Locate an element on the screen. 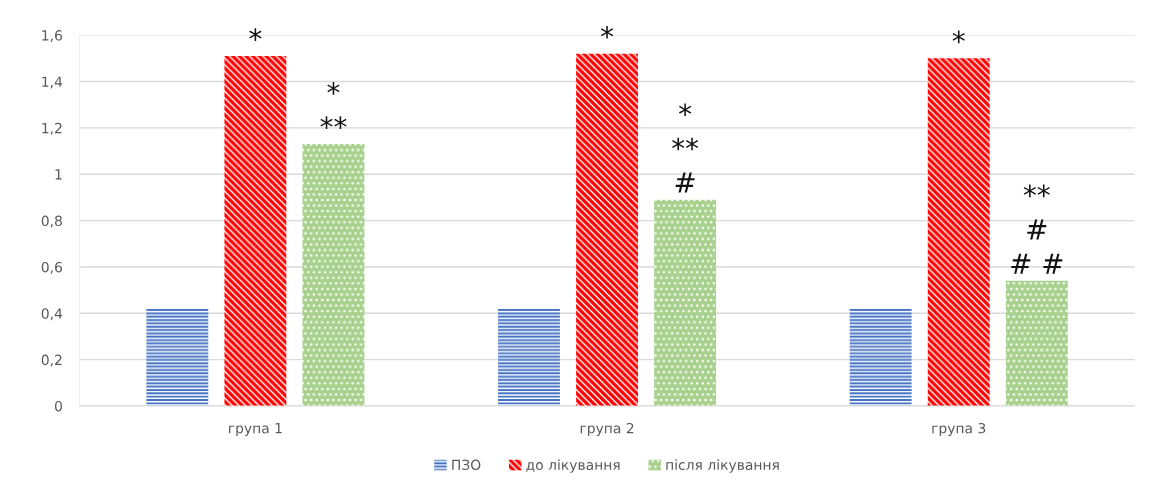 The width and height of the screenshot is (1153, 488). annotation: * ** # is located at coordinates (685, 148).